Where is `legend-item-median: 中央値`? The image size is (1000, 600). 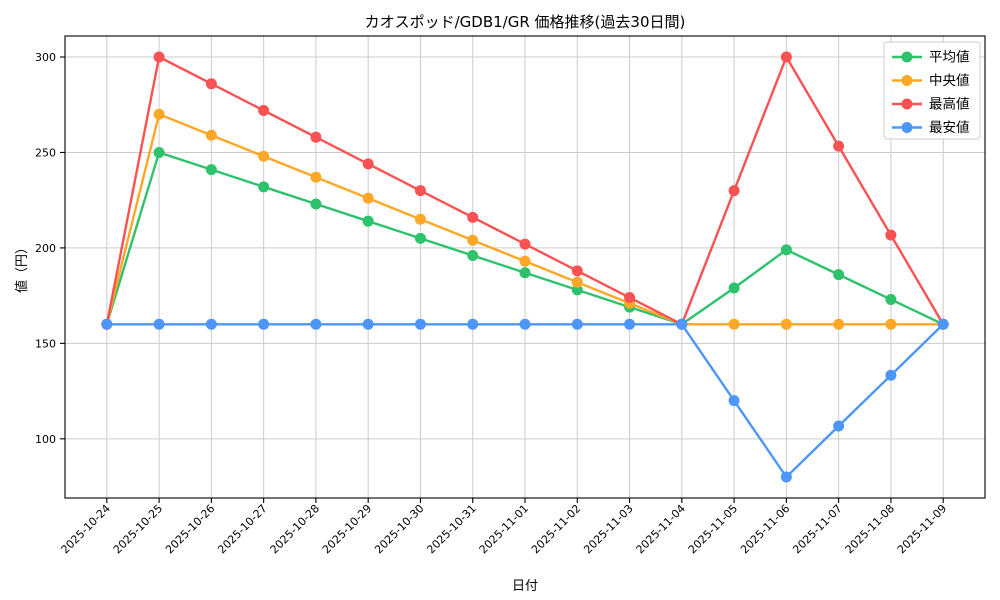 legend-item-median: 中央値 is located at coordinates (931, 81).